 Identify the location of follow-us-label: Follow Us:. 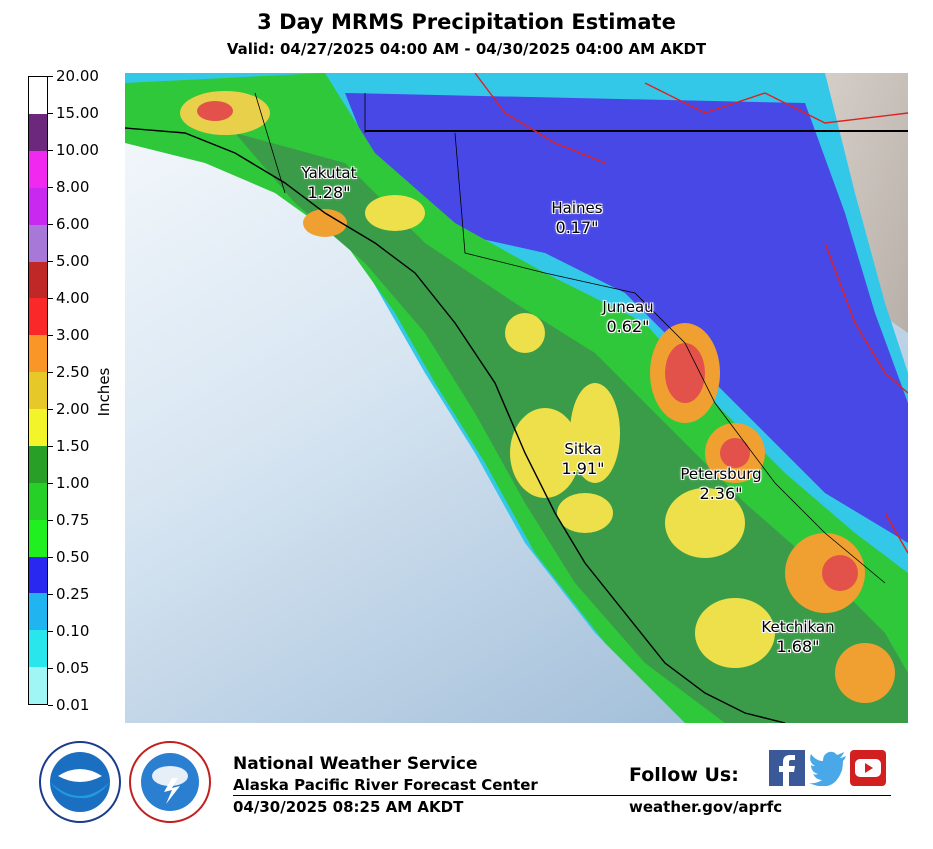
(684, 775).